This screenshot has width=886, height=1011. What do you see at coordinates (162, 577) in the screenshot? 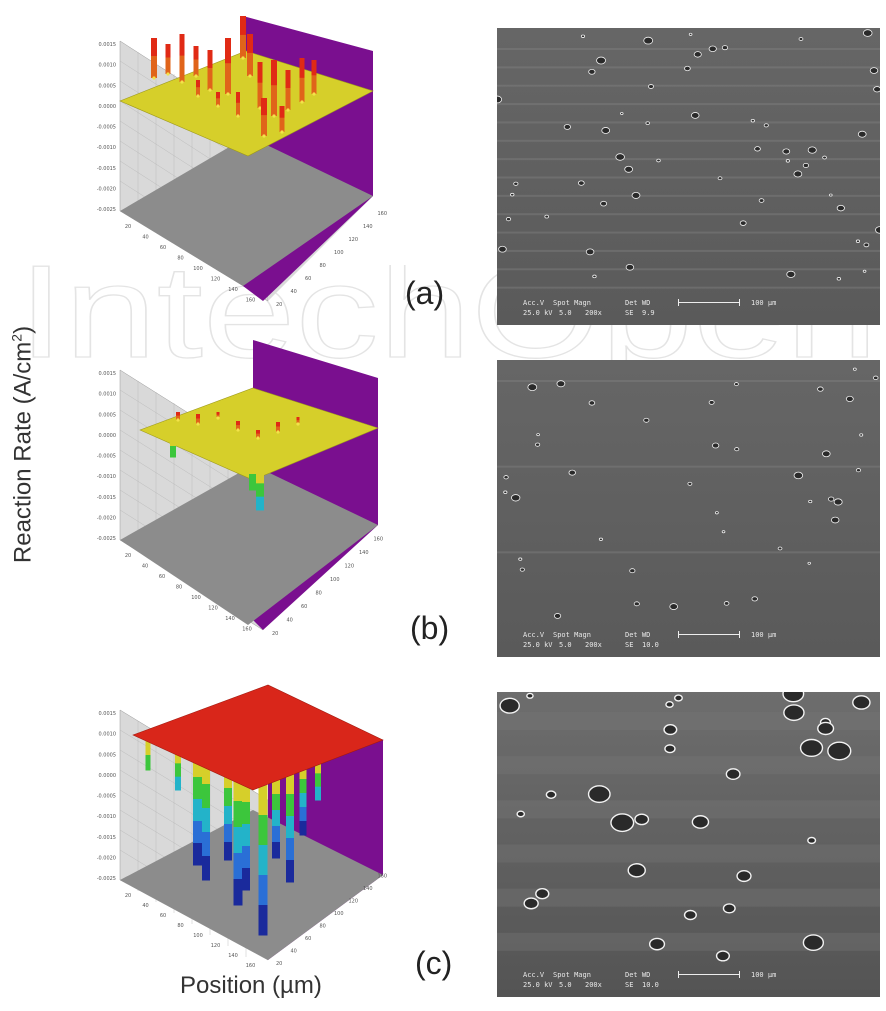
I see `x-tick-label: 60` at bounding box center [162, 577].